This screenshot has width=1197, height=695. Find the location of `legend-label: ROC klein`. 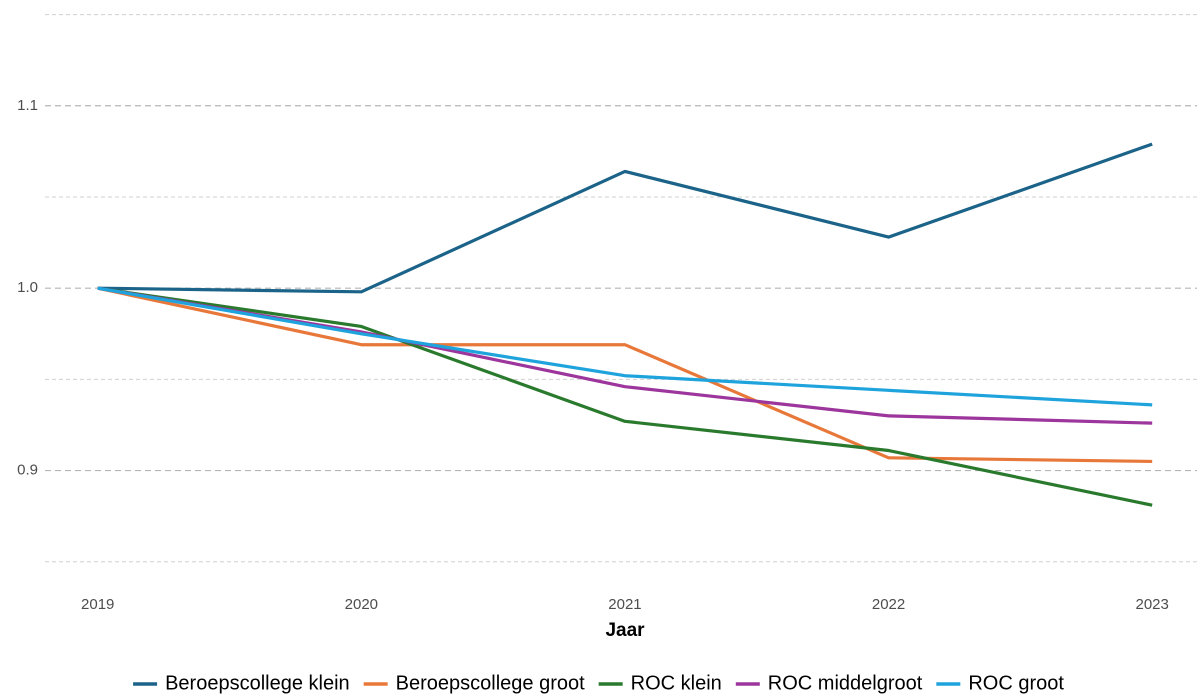

legend-label: ROC klein is located at coordinates (676, 683).